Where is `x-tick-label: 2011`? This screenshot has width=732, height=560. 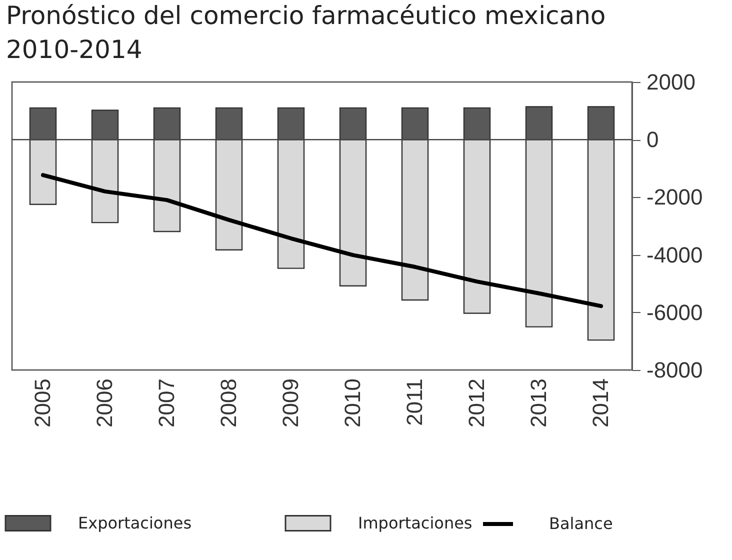
x-tick-label: 2011 is located at coordinates (414, 402).